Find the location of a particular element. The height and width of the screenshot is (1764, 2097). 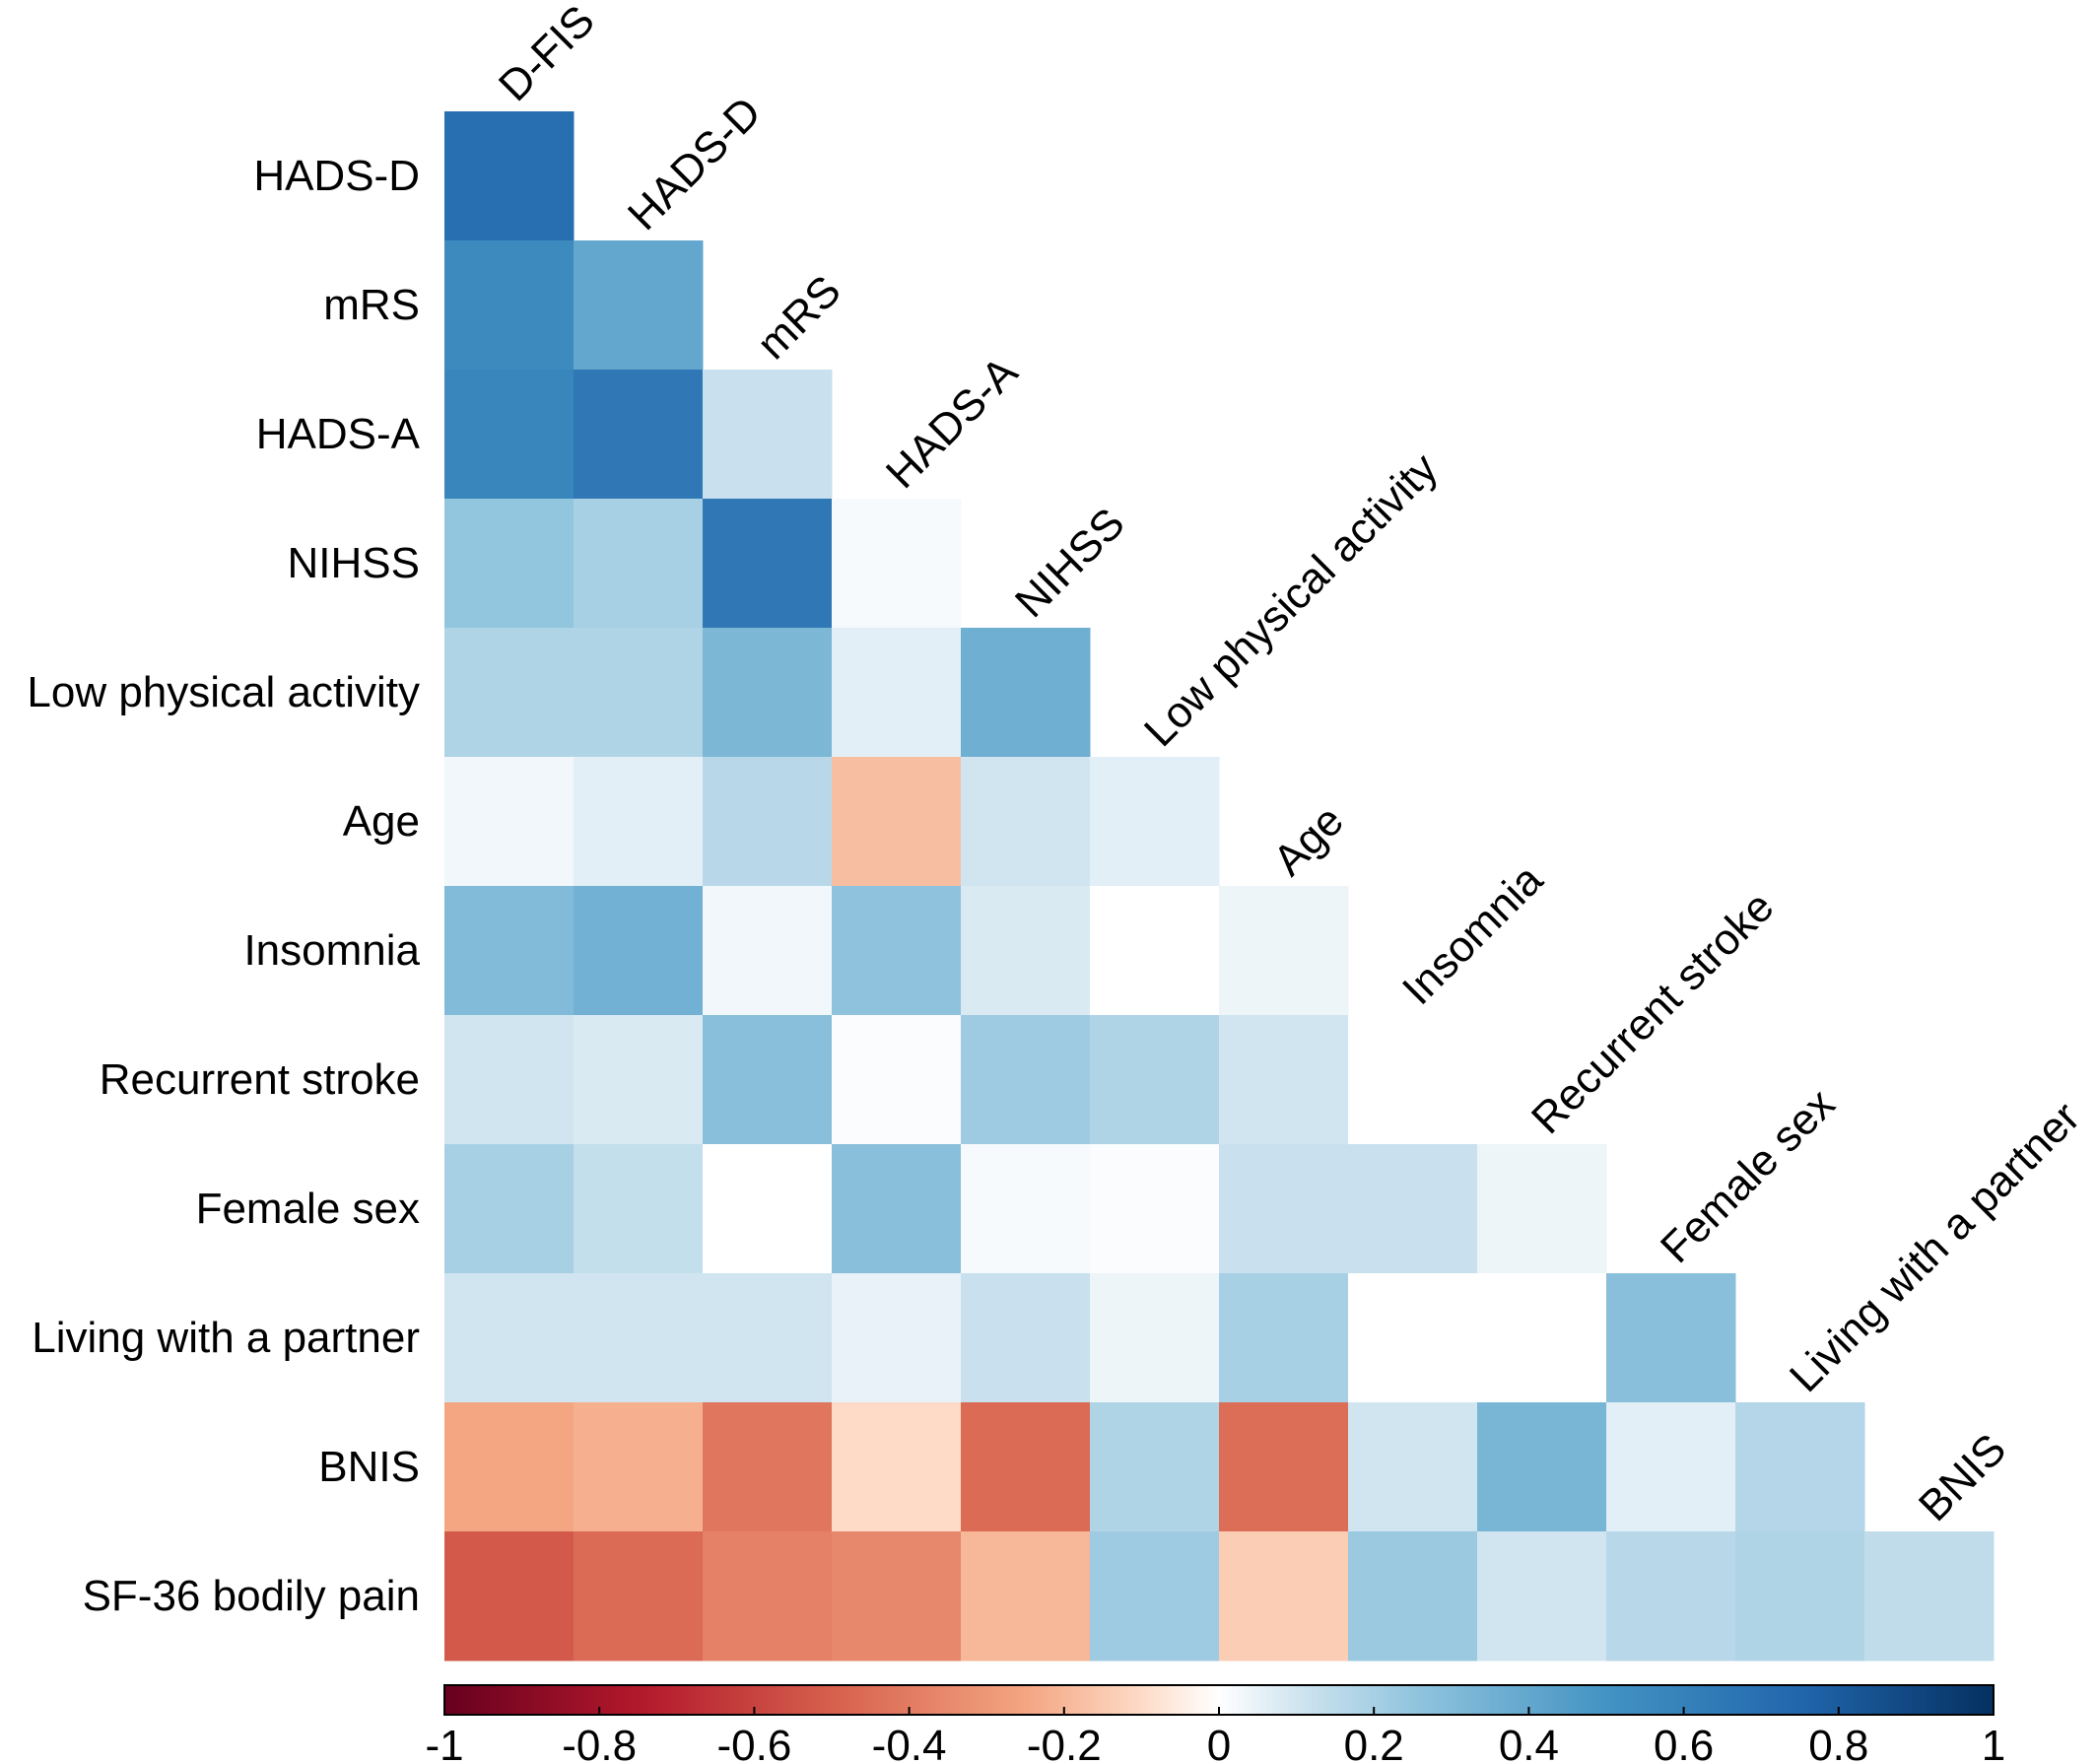

cell-recurrent-stroke-age is located at coordinates (1284, 1080).